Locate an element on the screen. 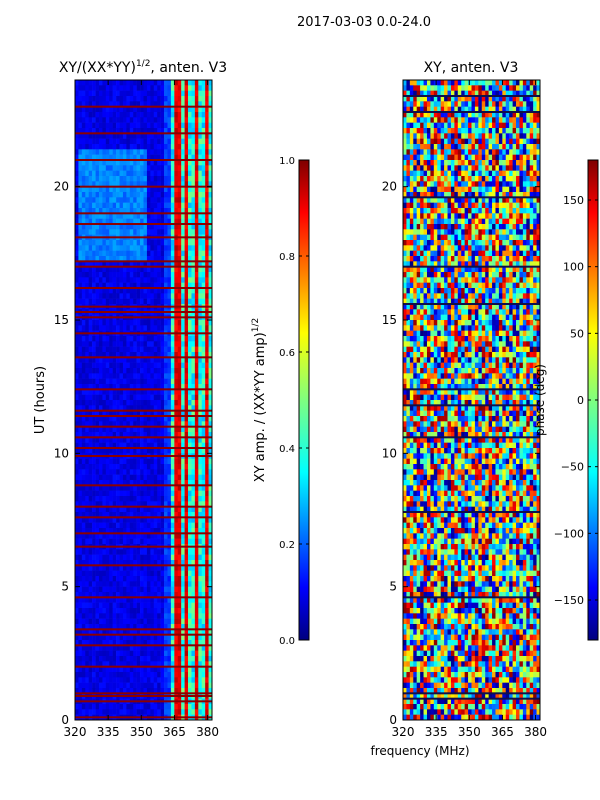 Image resolution: width=600 pixels, height=800 pixels. amplitude-ytick-label: 15 is located at coordinates (61, 320).